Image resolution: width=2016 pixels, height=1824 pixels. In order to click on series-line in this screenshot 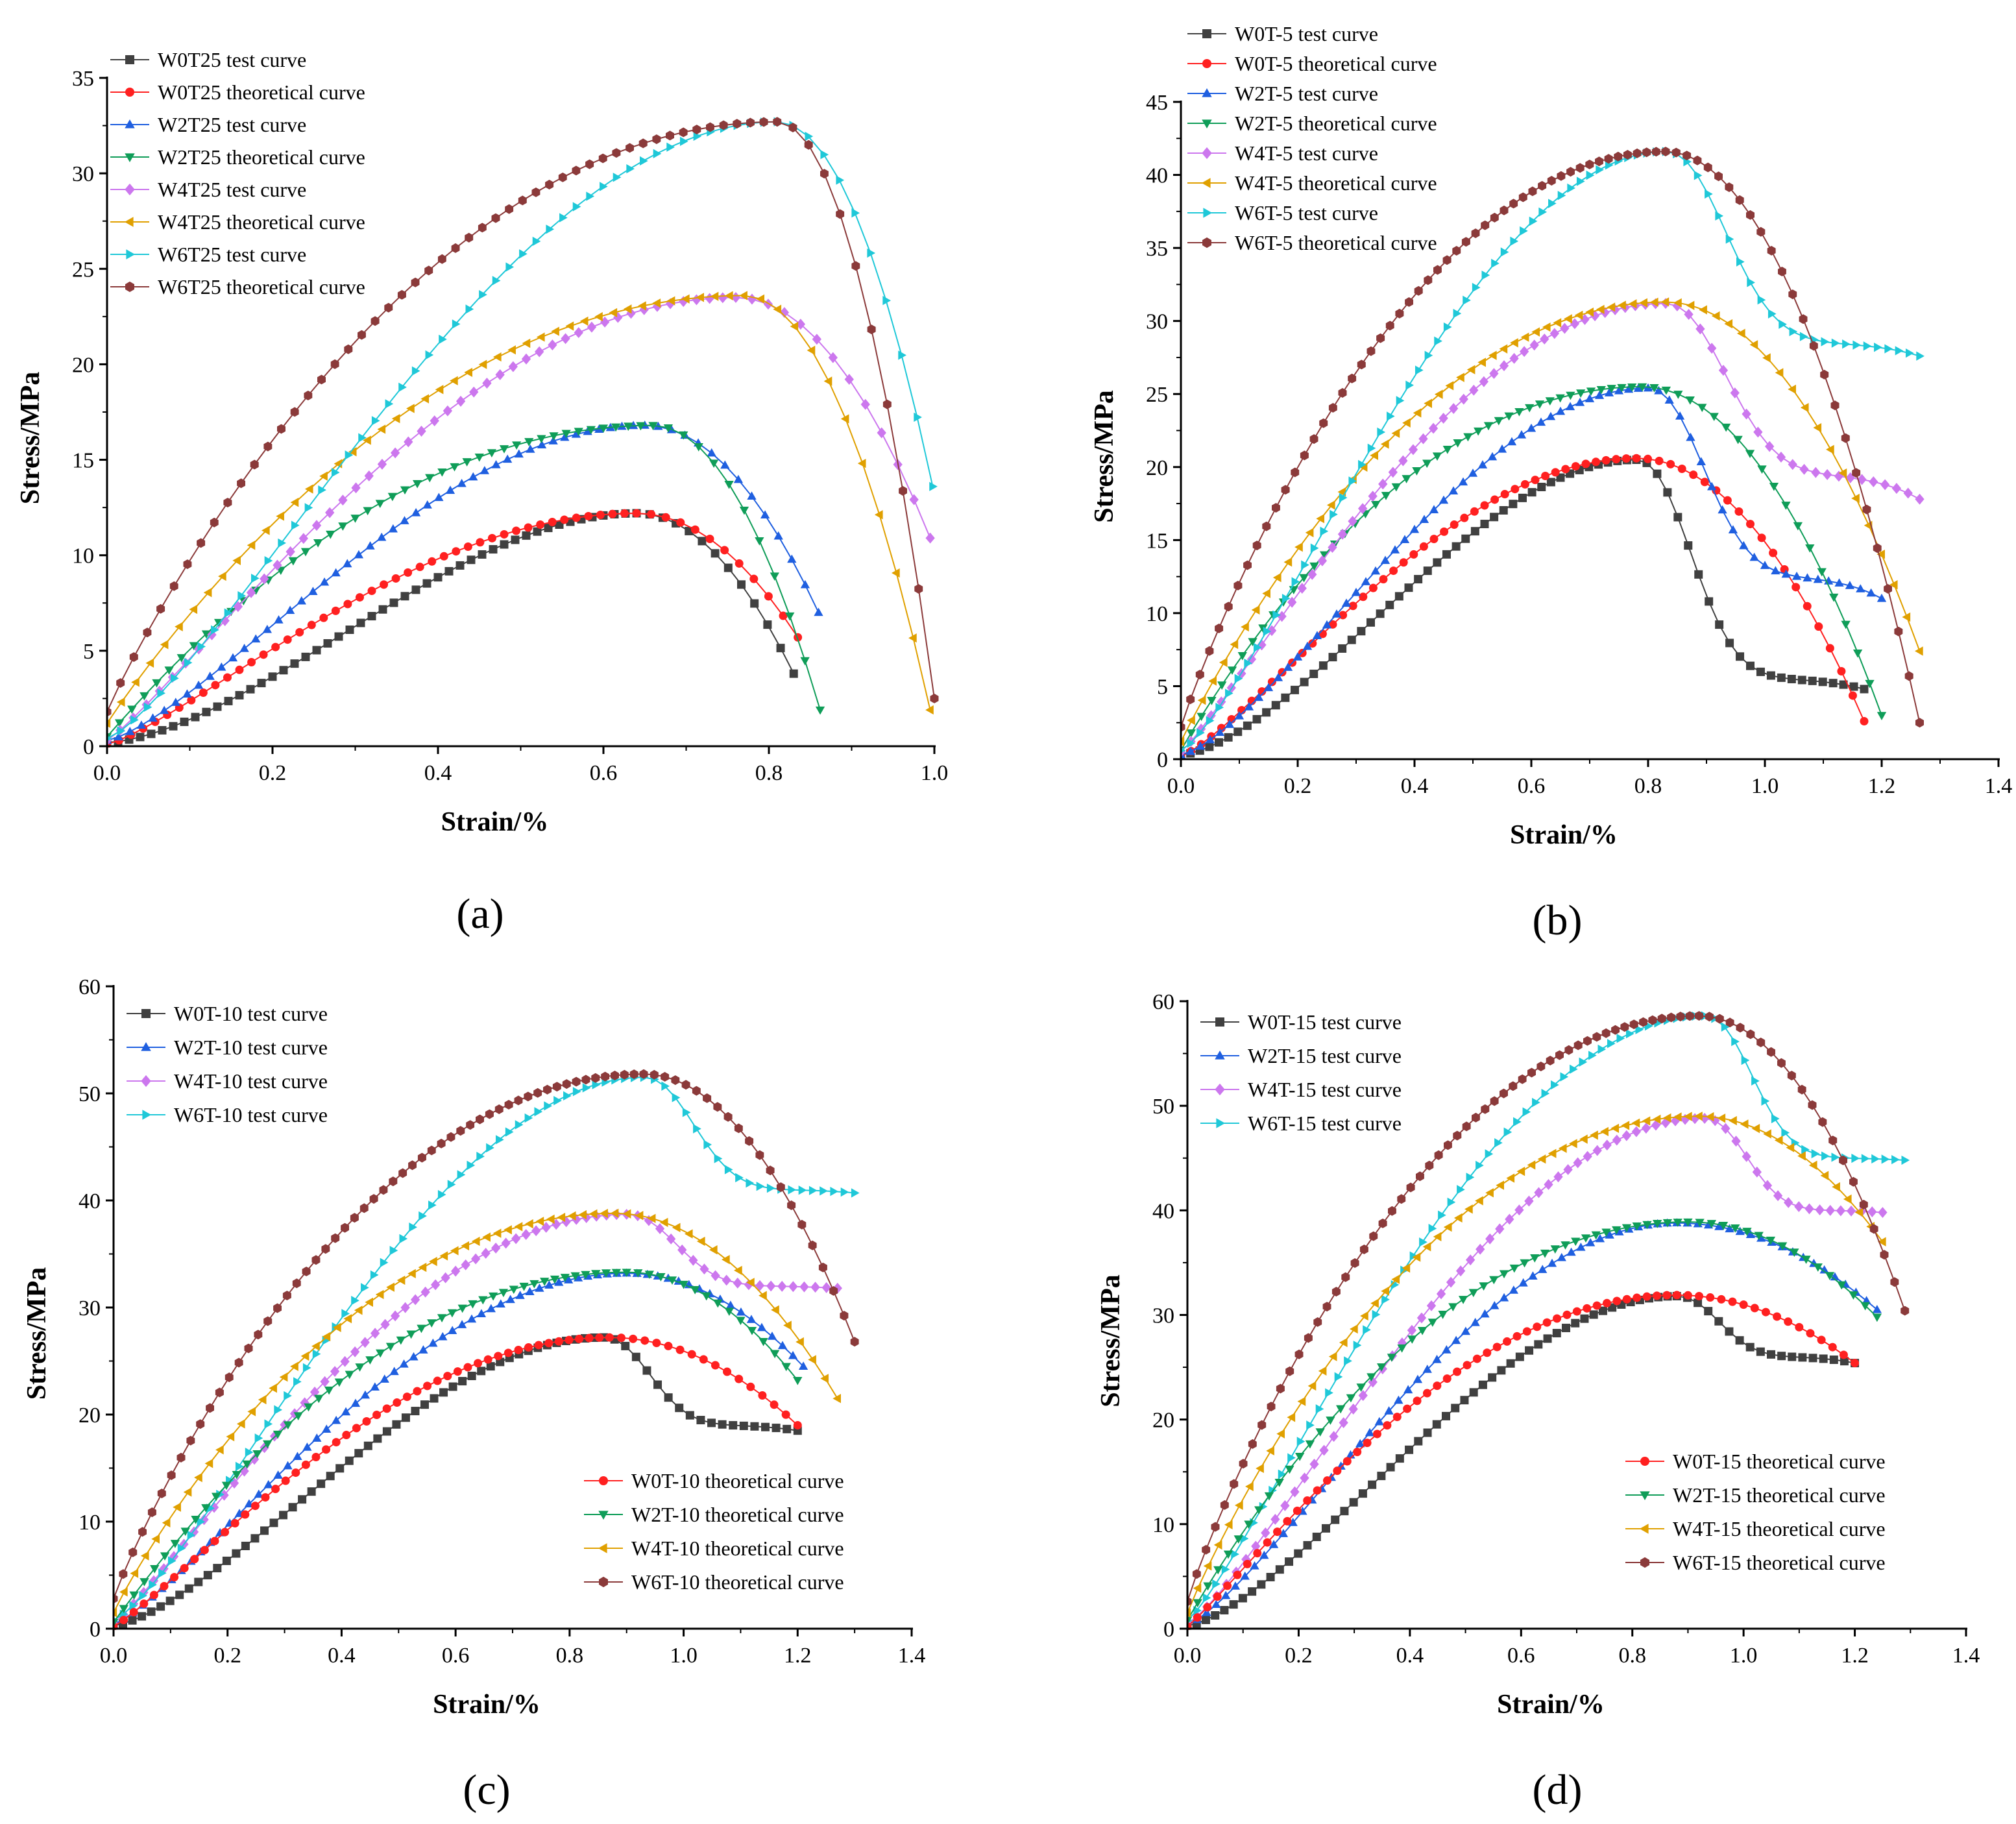, I will do `click(1531, 568)`.